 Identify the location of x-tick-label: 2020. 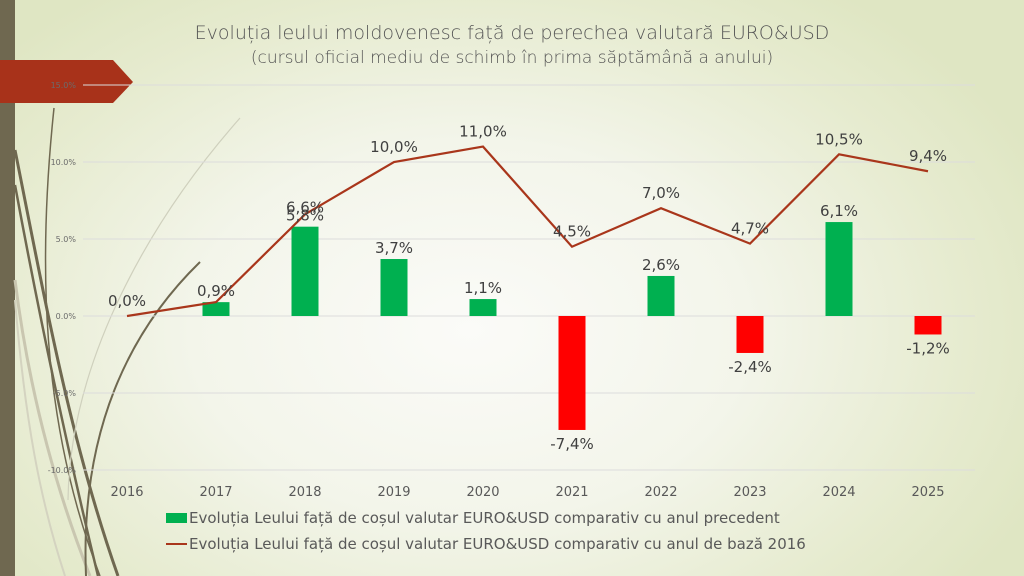
(482, 492).